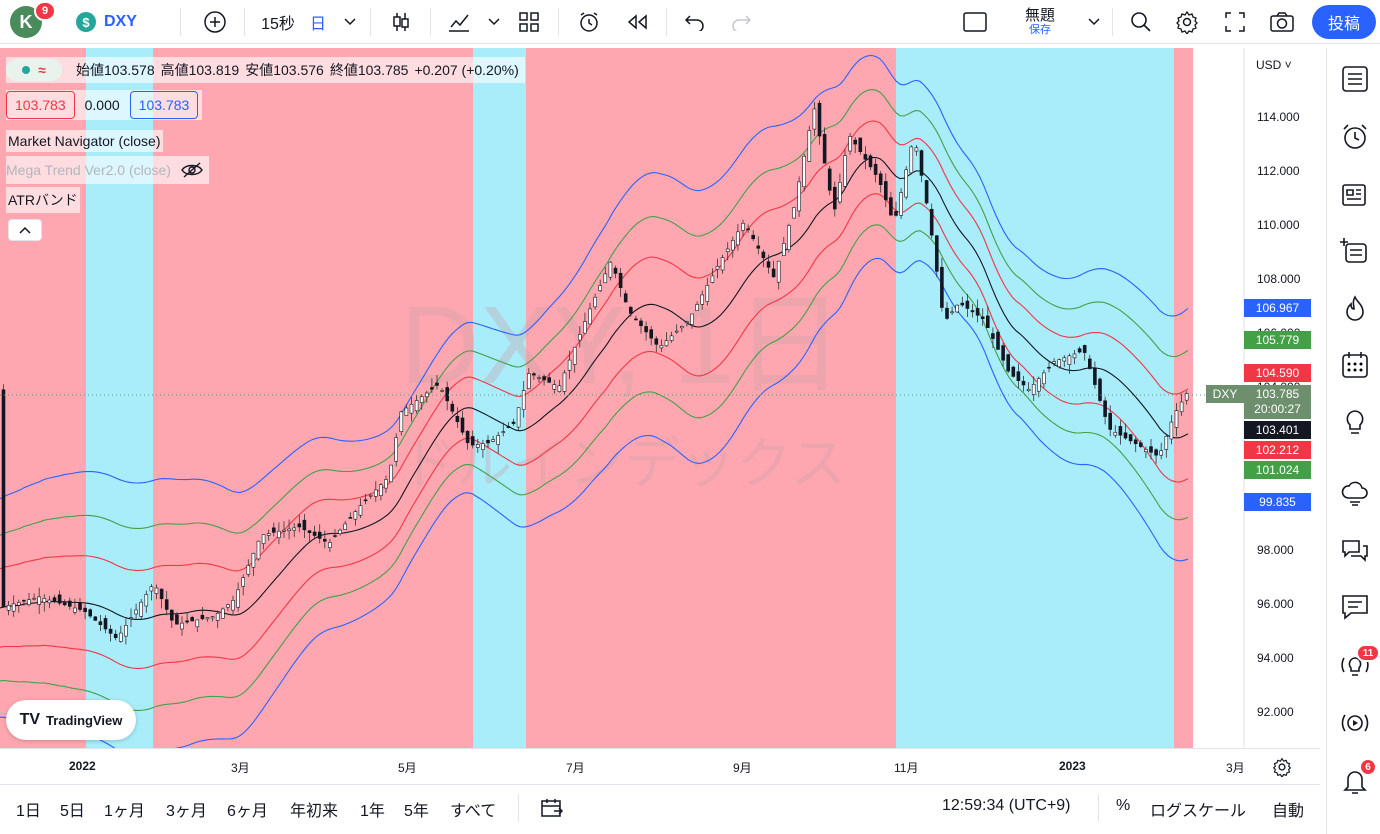  I want to click on ideas-list-icon, so click(1355, 251).